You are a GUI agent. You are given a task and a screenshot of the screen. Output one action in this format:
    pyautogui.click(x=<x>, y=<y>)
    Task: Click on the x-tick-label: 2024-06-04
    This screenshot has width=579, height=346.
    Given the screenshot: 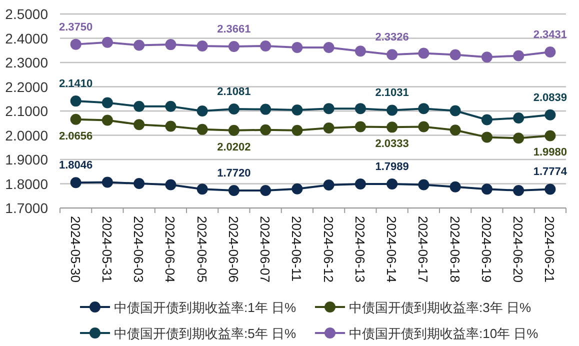 What is the action you would take?
    pyautogui.click(x=170, y=249)
    